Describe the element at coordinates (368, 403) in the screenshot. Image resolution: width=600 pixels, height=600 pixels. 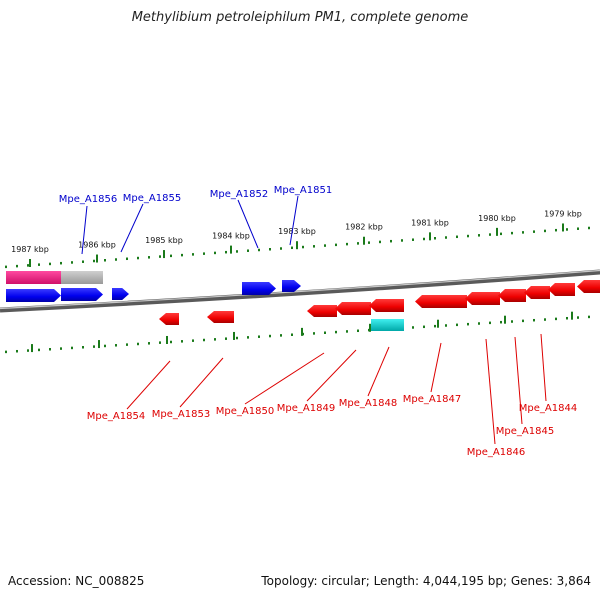
I see `gene-label: Mpe_A1848` at that location.